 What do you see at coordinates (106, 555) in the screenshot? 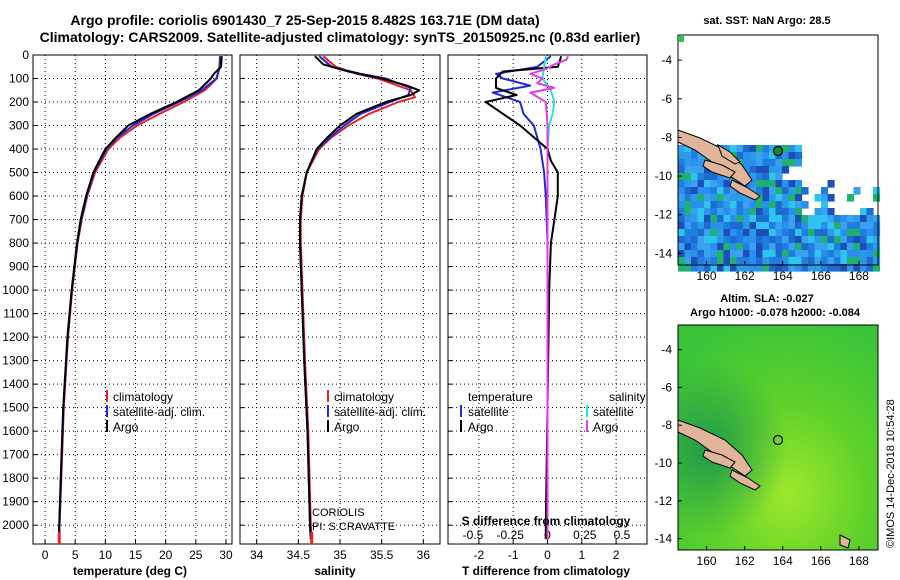
I see `x-tick-label: 10` at bounding box center [106, 555].